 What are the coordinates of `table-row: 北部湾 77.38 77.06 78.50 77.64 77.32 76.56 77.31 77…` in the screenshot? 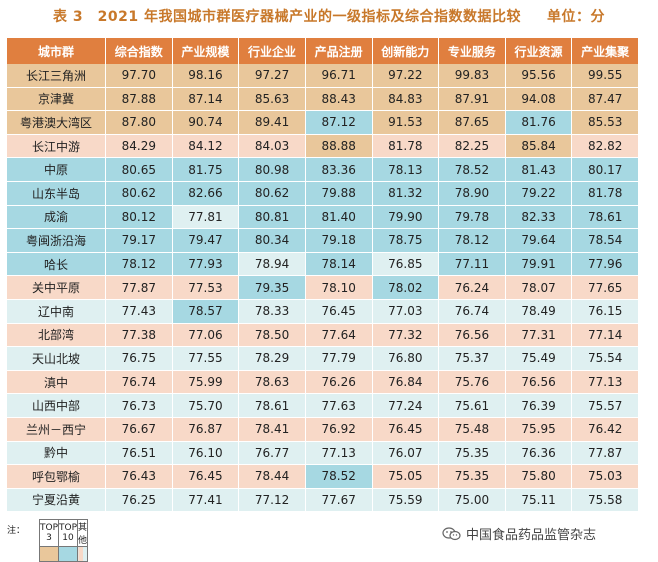 It's located at (323, 335).